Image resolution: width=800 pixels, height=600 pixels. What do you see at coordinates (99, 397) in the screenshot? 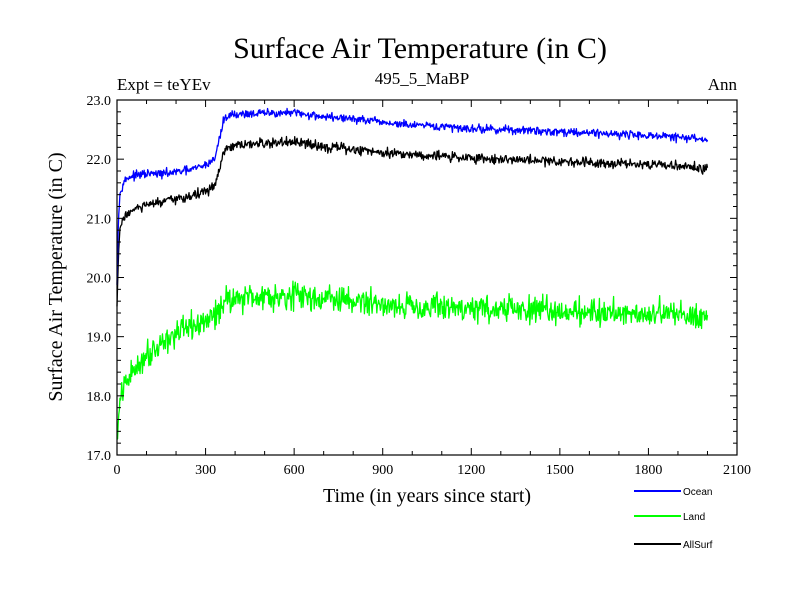
I see `y-tick-label: 18.0` at bounding box center [99, 397].